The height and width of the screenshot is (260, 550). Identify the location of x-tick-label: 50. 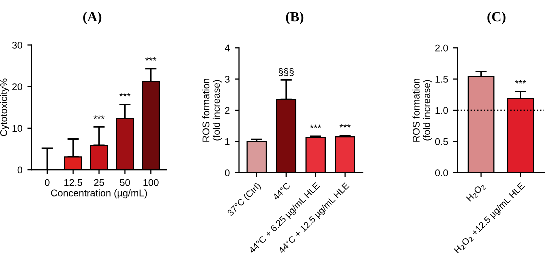
(125, 182).